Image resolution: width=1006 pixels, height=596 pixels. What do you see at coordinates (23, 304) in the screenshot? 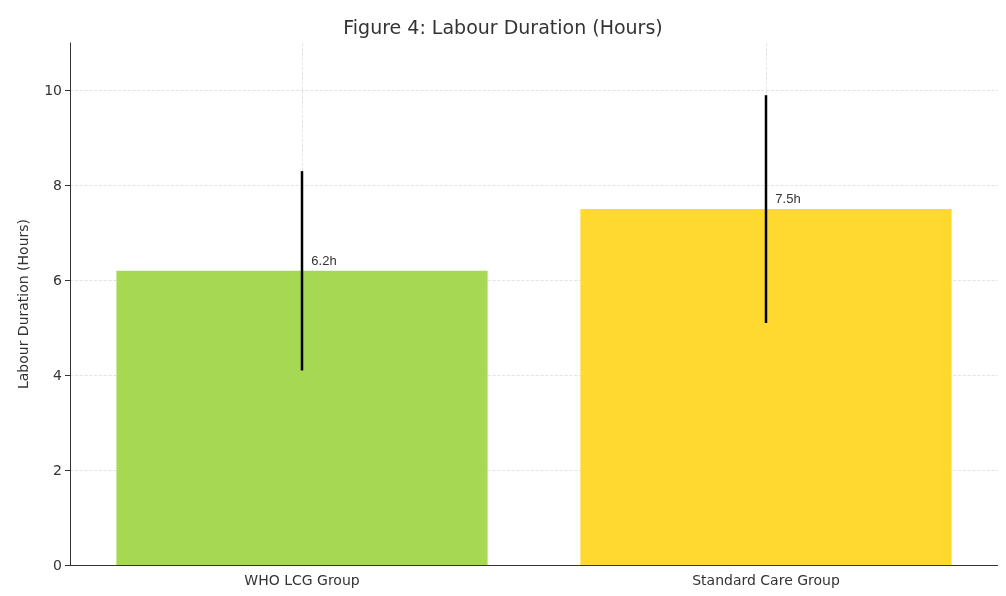
I see `y-axis-title: Labour Duration (Hours)` at bounding box center [23, 304].